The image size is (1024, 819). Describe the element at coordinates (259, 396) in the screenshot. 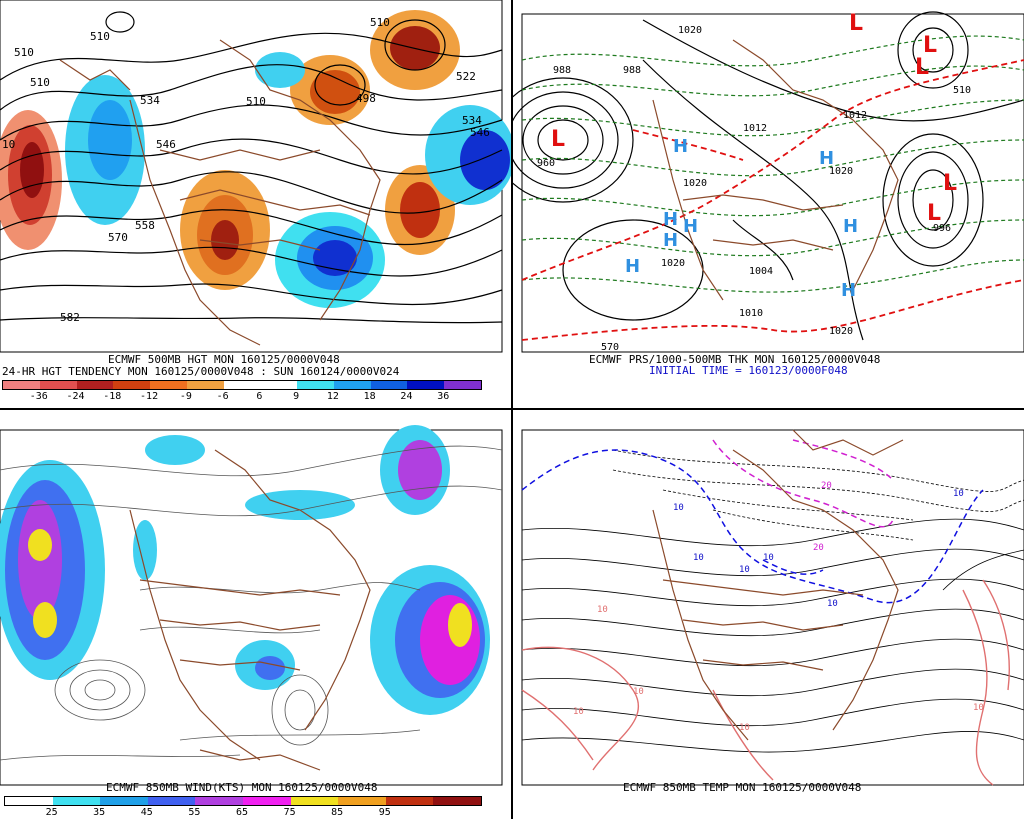

I see `colorbar-tick-label: 6` at that location.